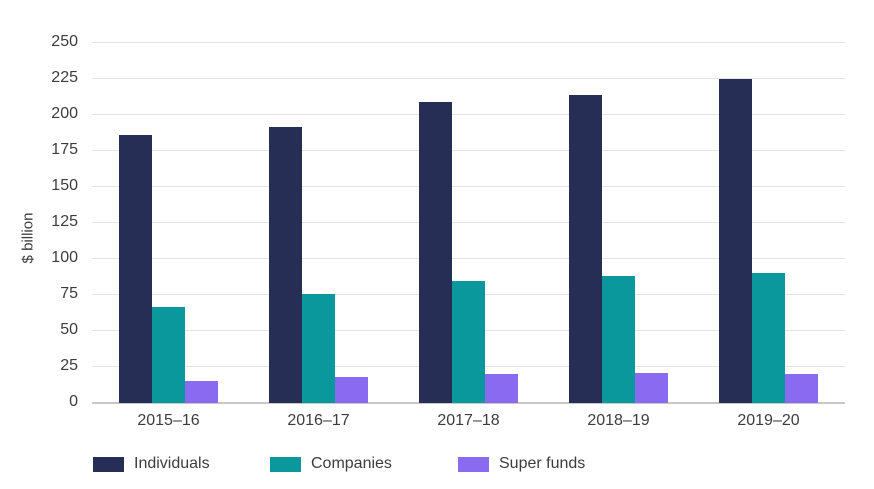  Describe the element at coordinates (135, 269) in the screenshot. I see `bar-individuals-2015–16` at that location.